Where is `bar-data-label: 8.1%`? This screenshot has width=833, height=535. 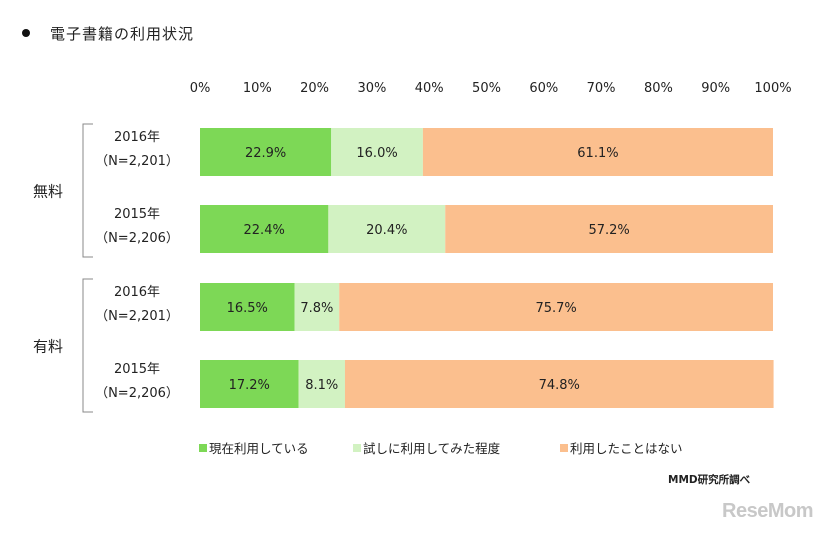
bar-data-label: 8.1% is located at coordinates (321, 385).